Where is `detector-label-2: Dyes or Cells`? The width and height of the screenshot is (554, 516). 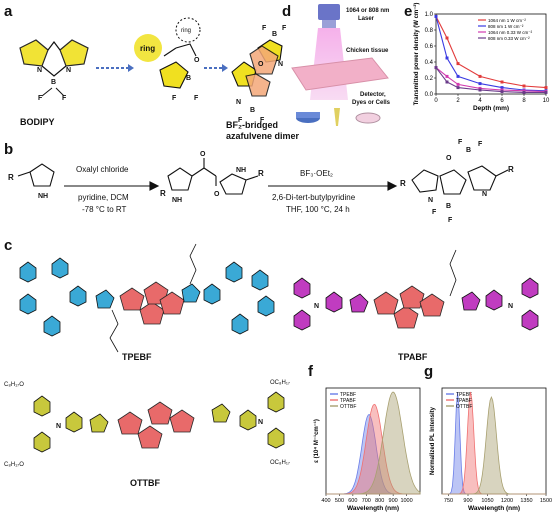
detector-label-2: Dyes or Cells is located at coordinates (371, 103).